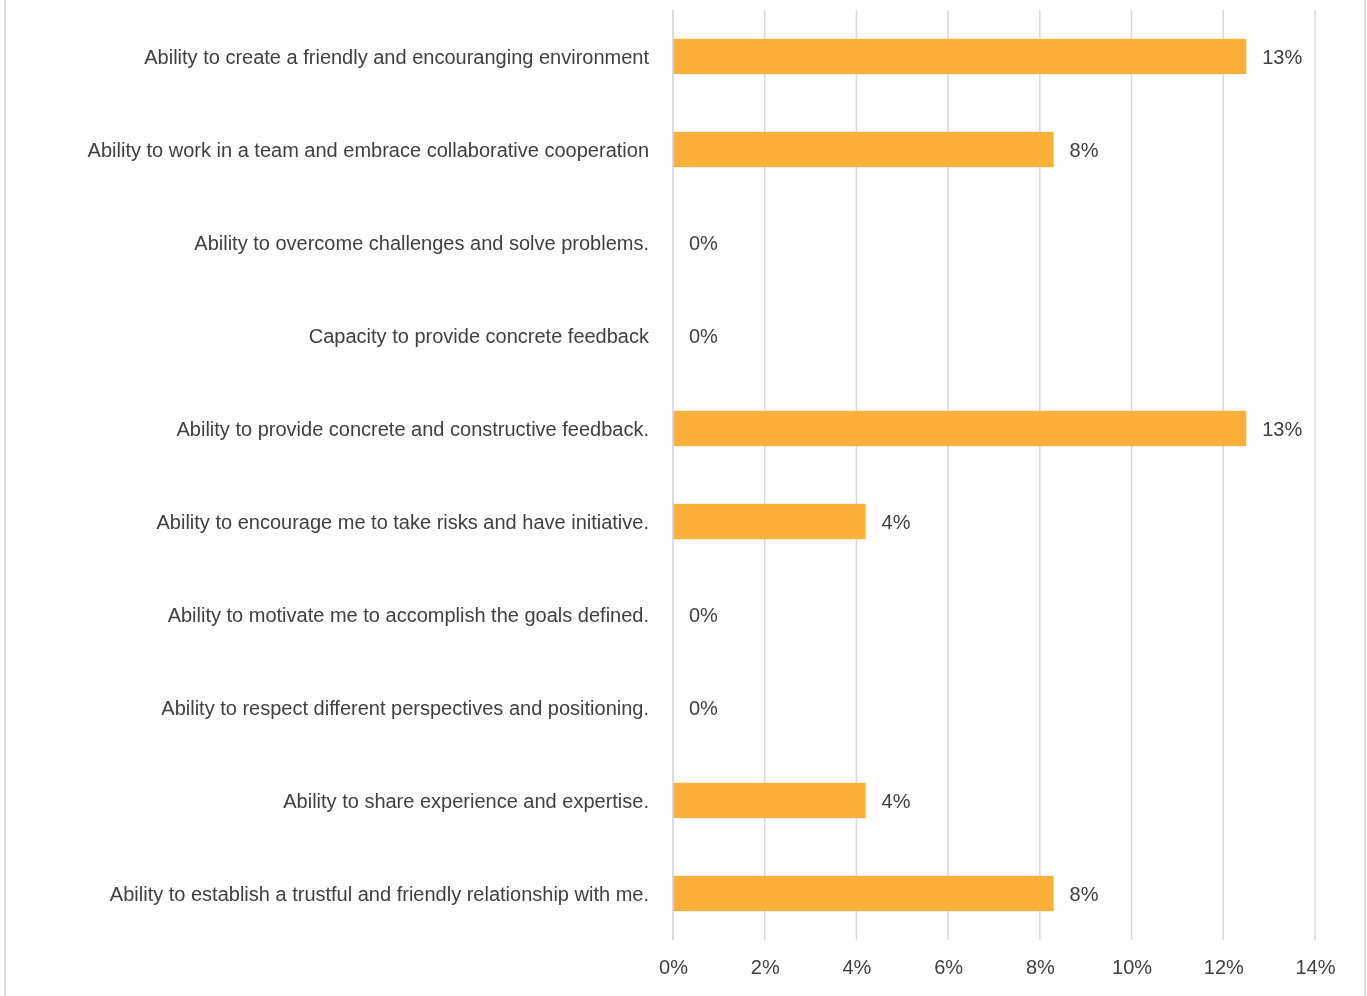 This screenshot has width=1367, height=996. Describe the element at coordinates (379, 893) in the screenshot. I see `y-tick-label: Ability to establish a trustful and friendly relationship with me.` at that location.